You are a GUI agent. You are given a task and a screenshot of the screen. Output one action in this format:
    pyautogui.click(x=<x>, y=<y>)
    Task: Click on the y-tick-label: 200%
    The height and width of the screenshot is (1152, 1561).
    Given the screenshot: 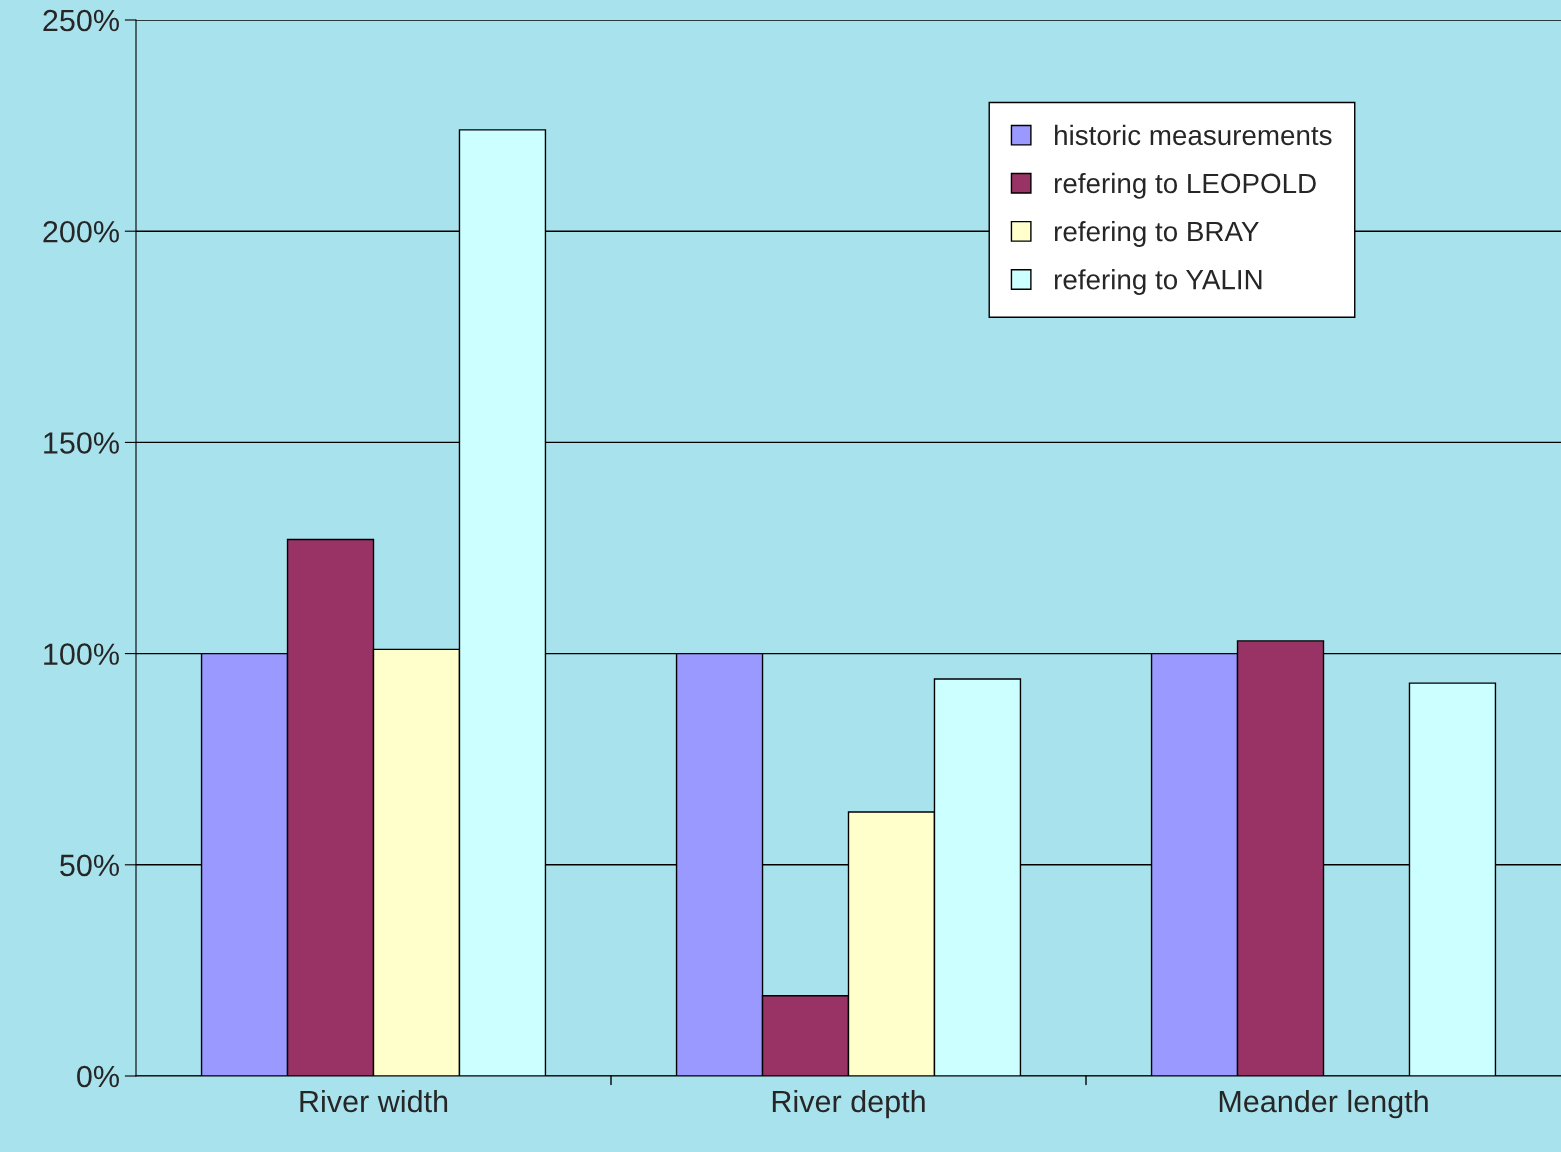 What is the action you would take?
    pyautogui.click(x=81, y=231)
    